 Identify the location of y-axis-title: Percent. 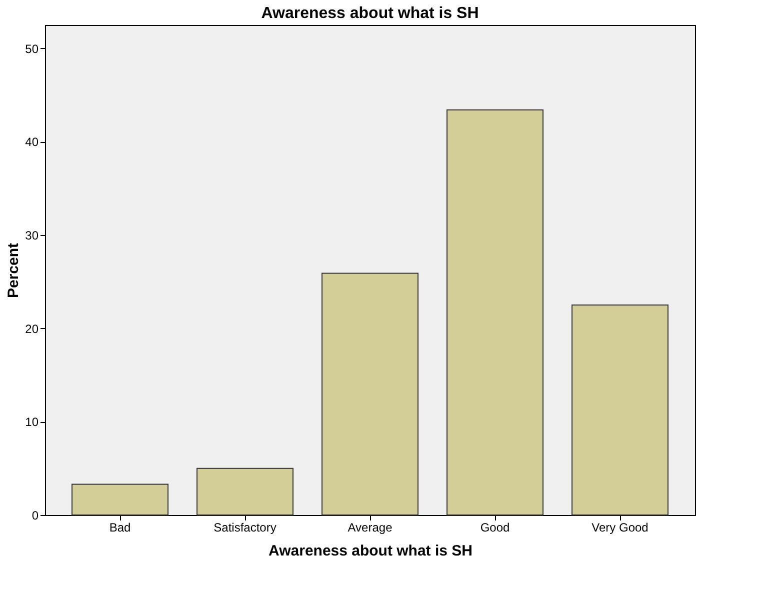
(13, 270).